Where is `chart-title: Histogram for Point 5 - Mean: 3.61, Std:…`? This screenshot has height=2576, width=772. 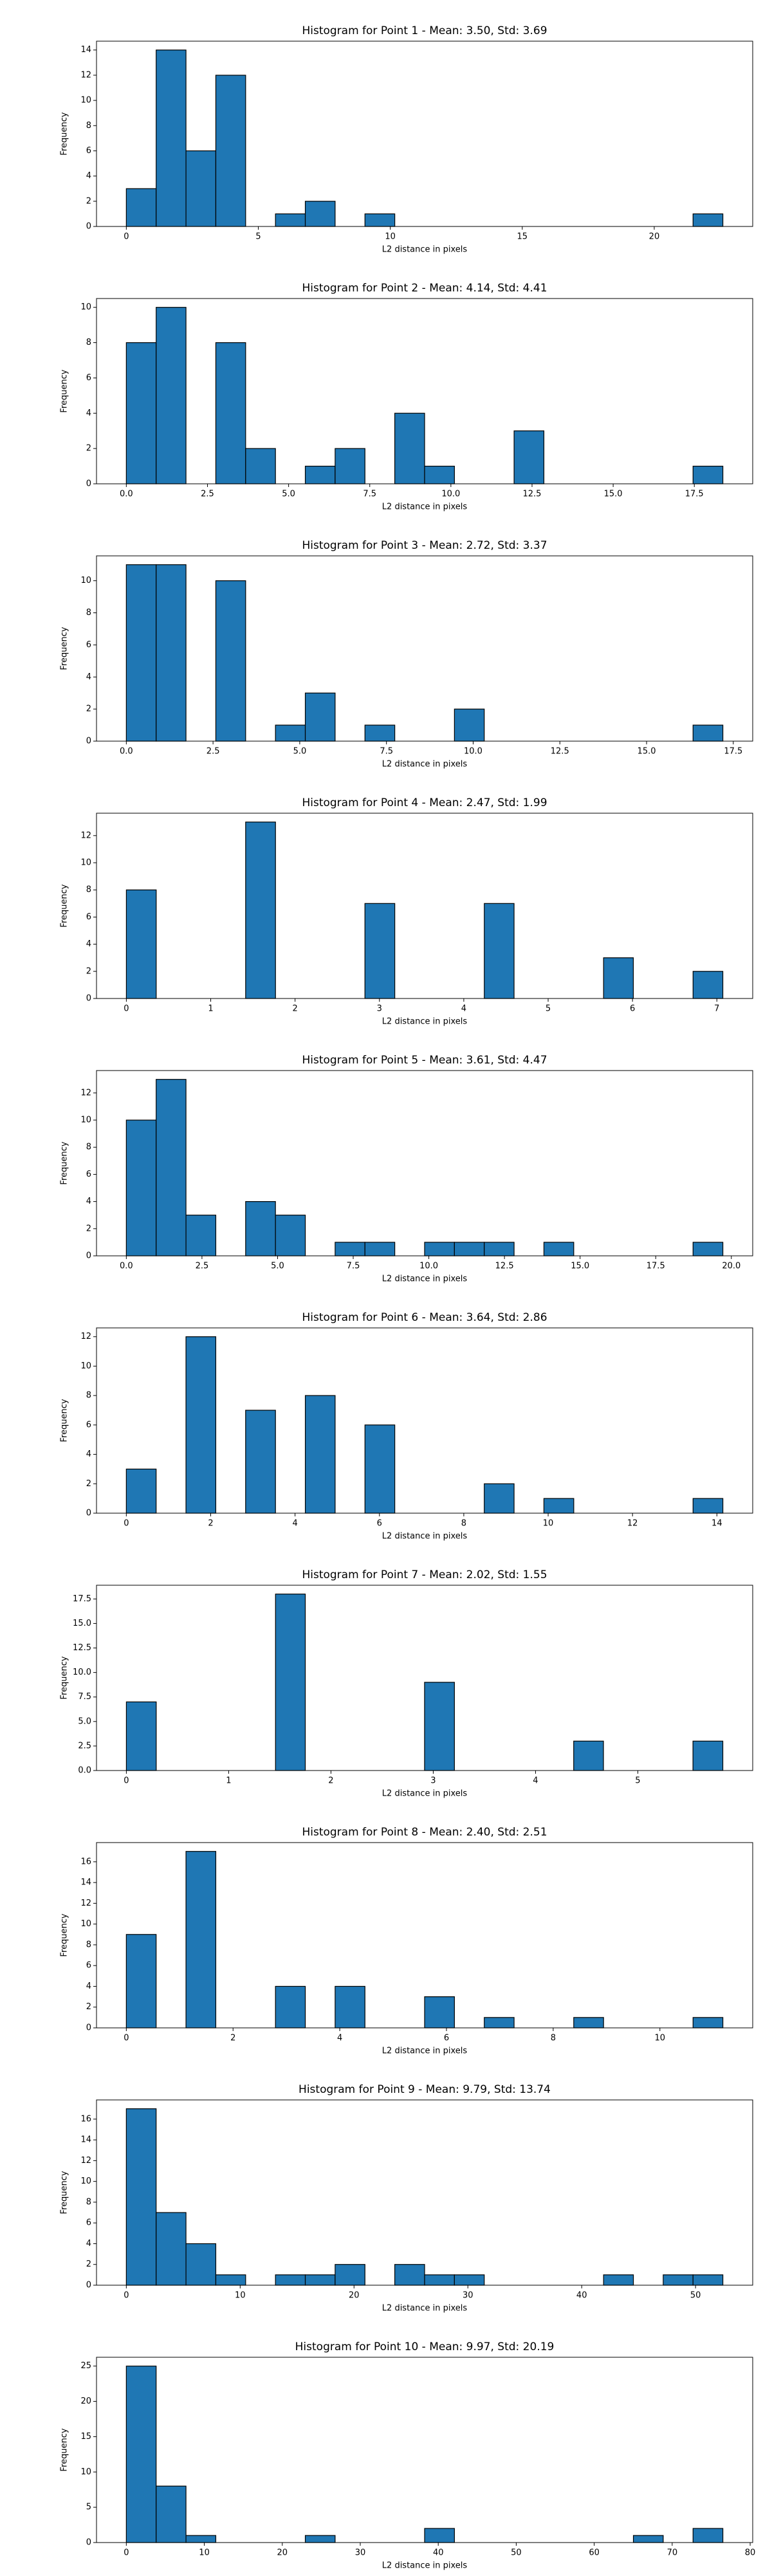 chart-title: Histogram for Point 5 - Mean: 3.61, Std:… is located at coordinates (424, 1060).